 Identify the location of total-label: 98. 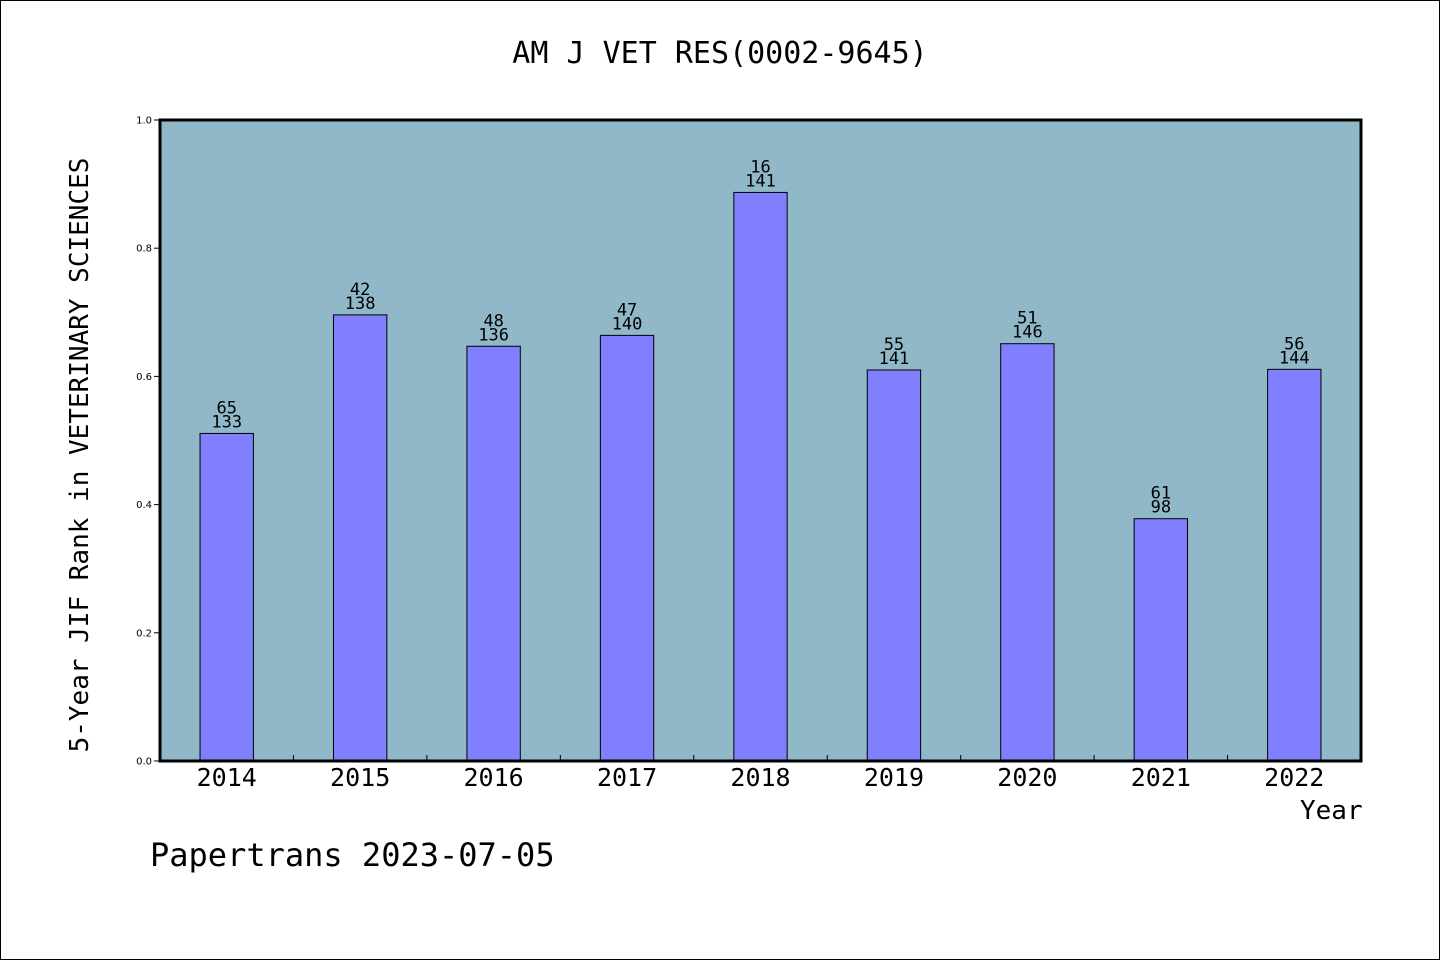
(1161, 508).